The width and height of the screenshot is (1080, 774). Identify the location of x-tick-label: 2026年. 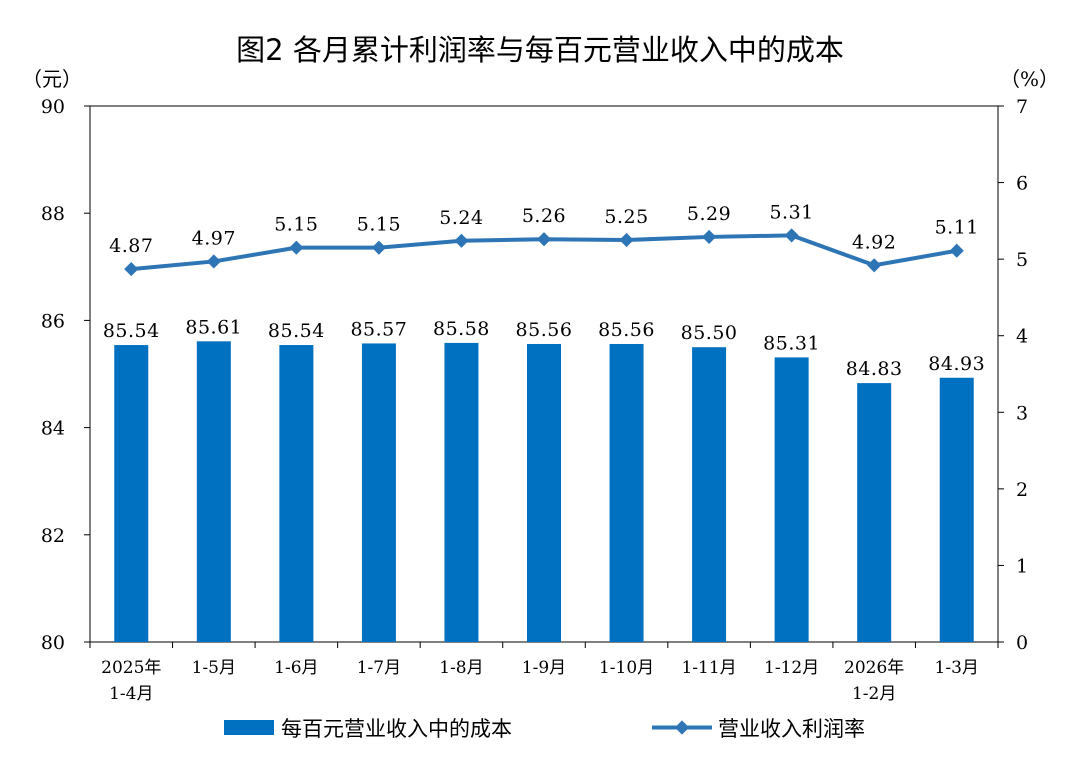
(874, 668).